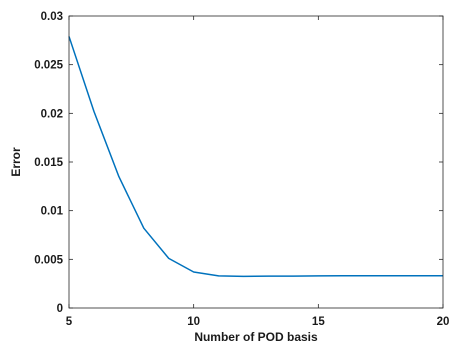  Describe the element at coordinates (318, 322) in the screenshot. I see `x-tick-label: 15` at that location.